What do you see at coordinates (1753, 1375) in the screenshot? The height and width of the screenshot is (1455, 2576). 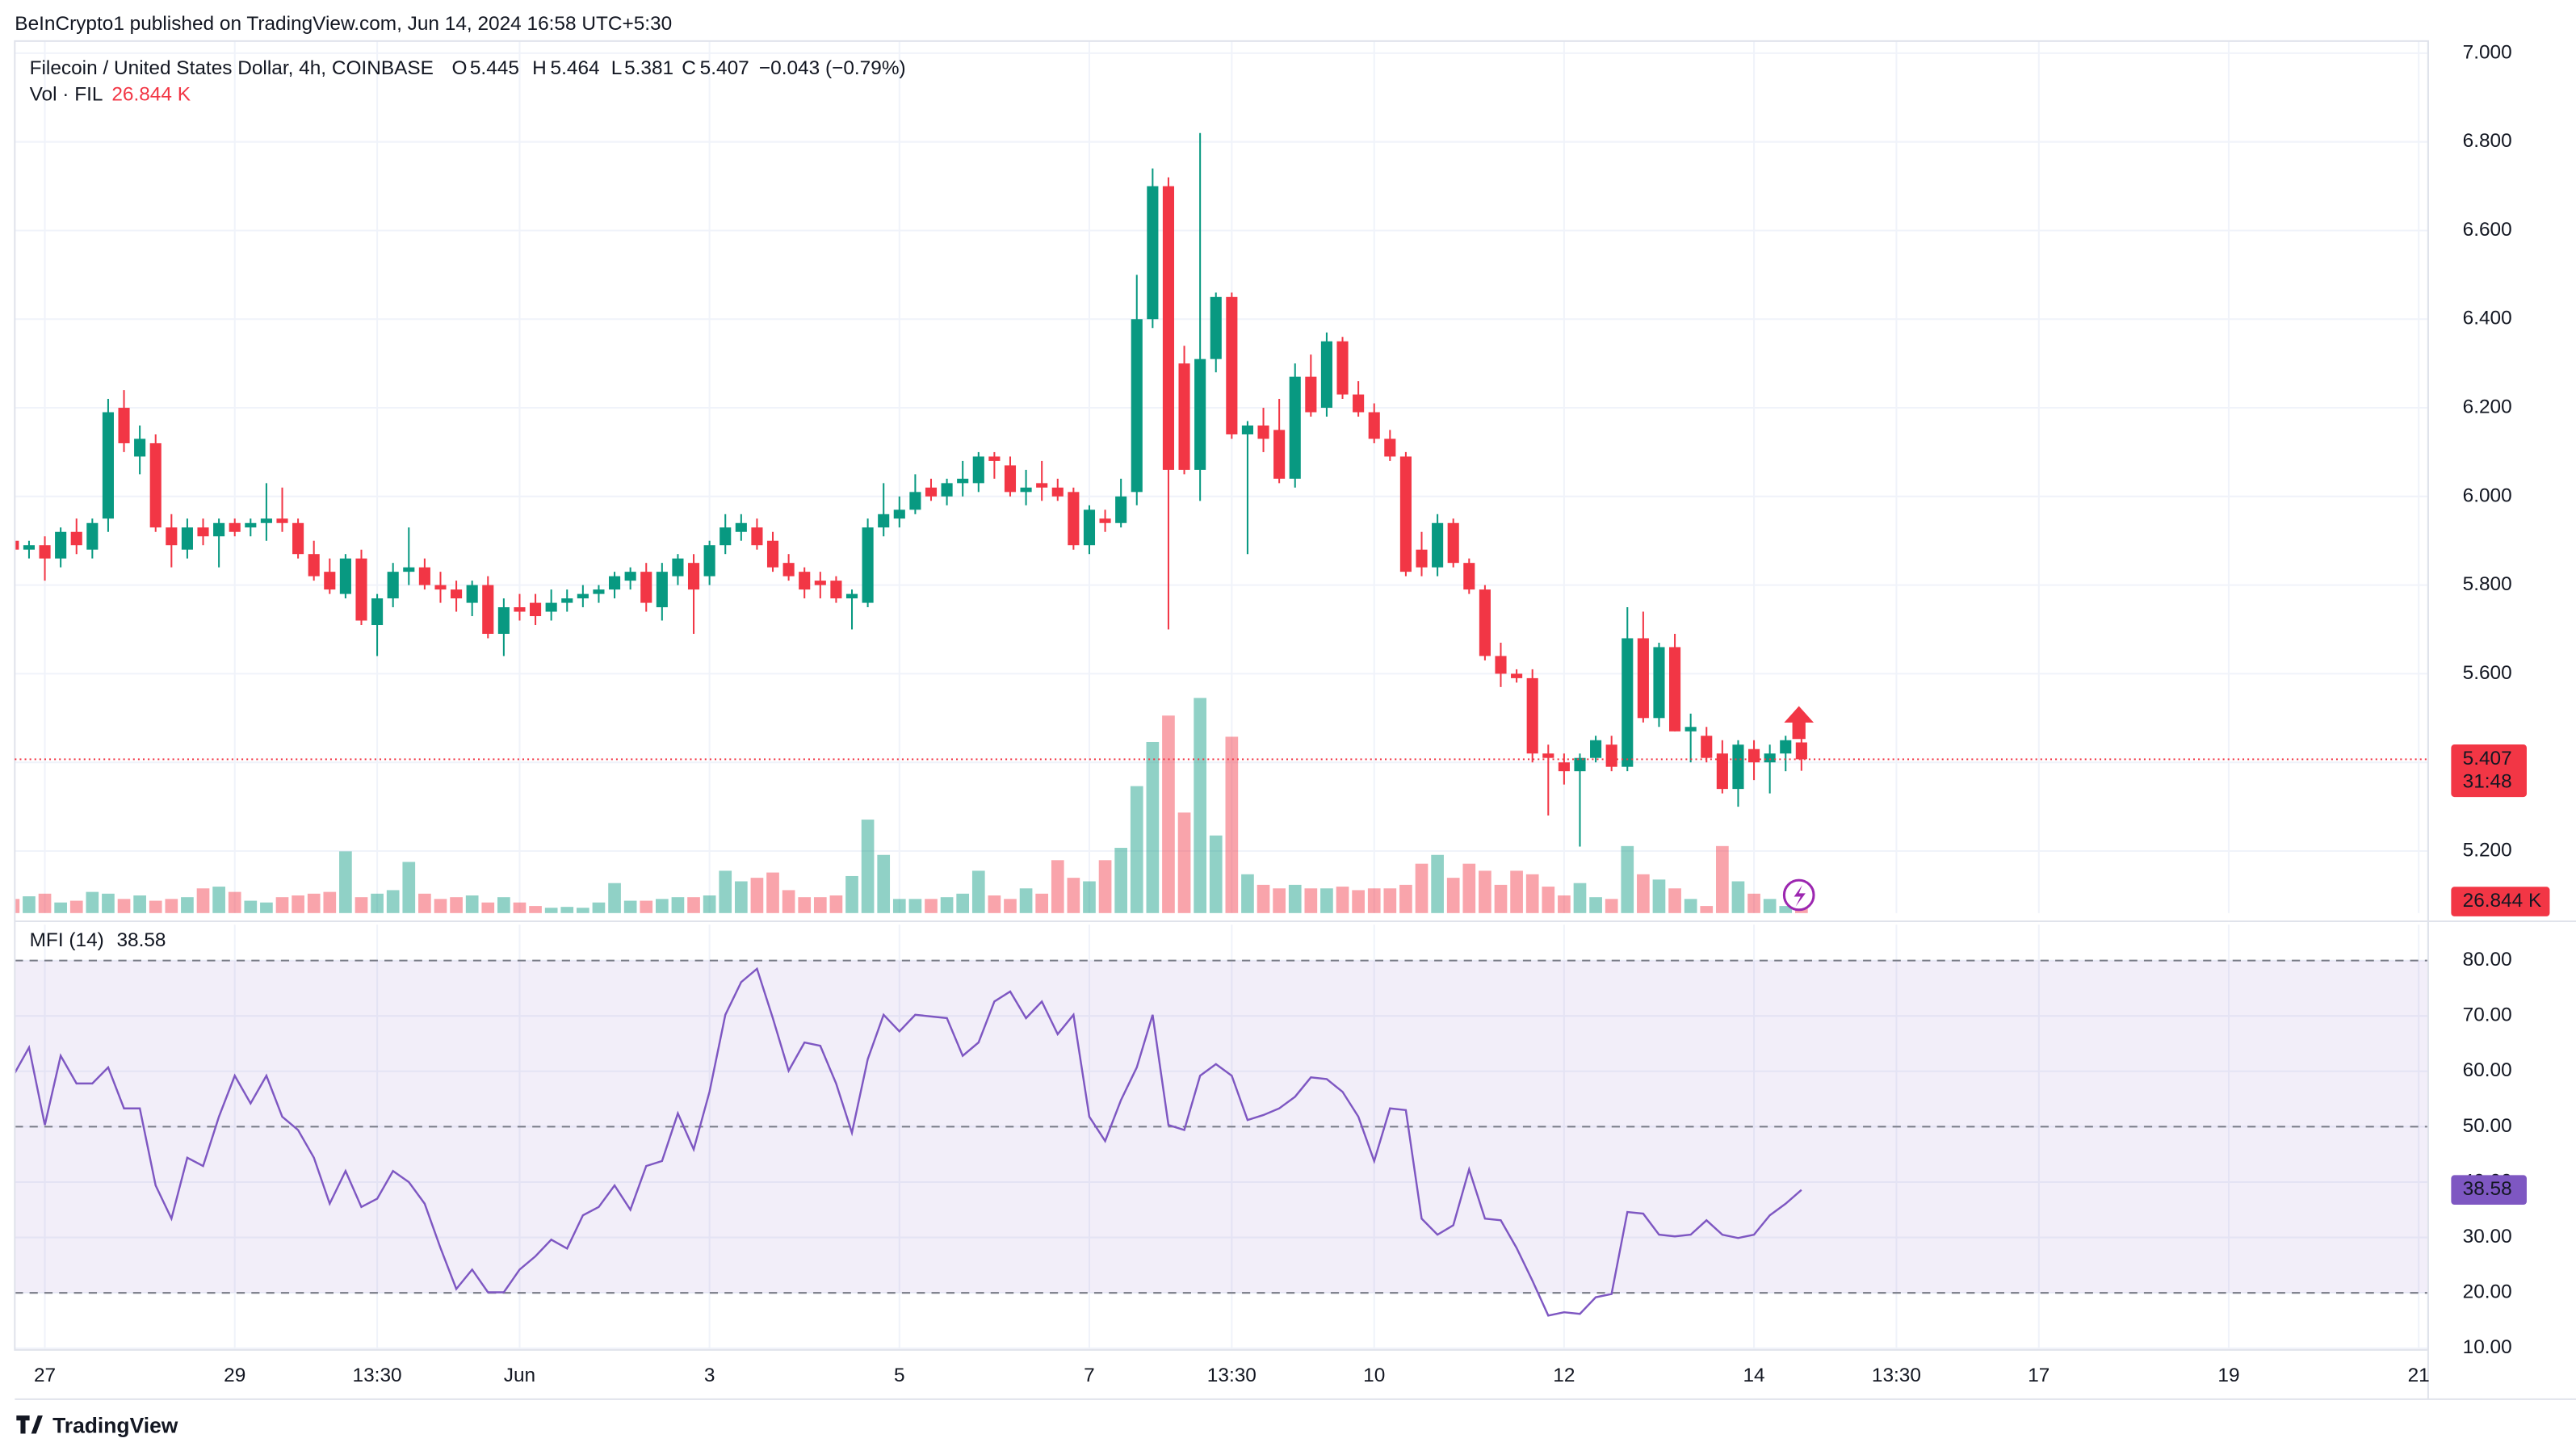 I see `x-tick-label: 14` at bounding box center [1753, 1375].